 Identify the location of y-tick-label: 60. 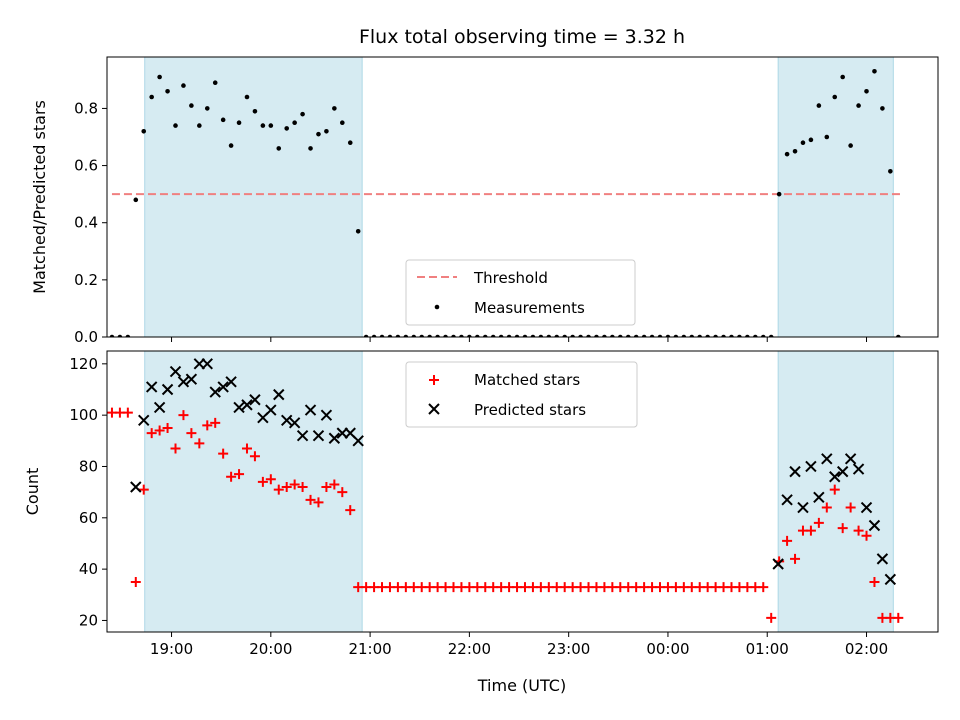
(88, 518).